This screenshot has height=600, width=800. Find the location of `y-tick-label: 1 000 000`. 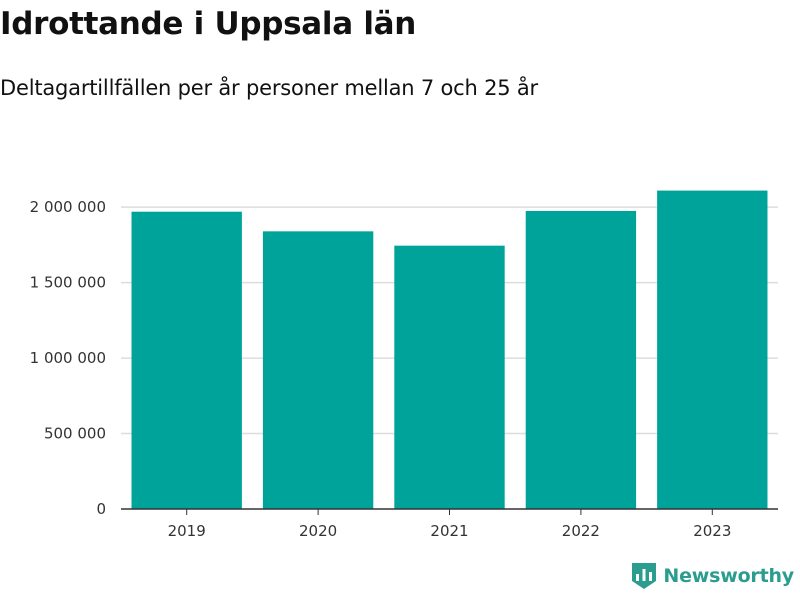

y-tick-label: 1 000 000 is located at coordinates (68, 358).